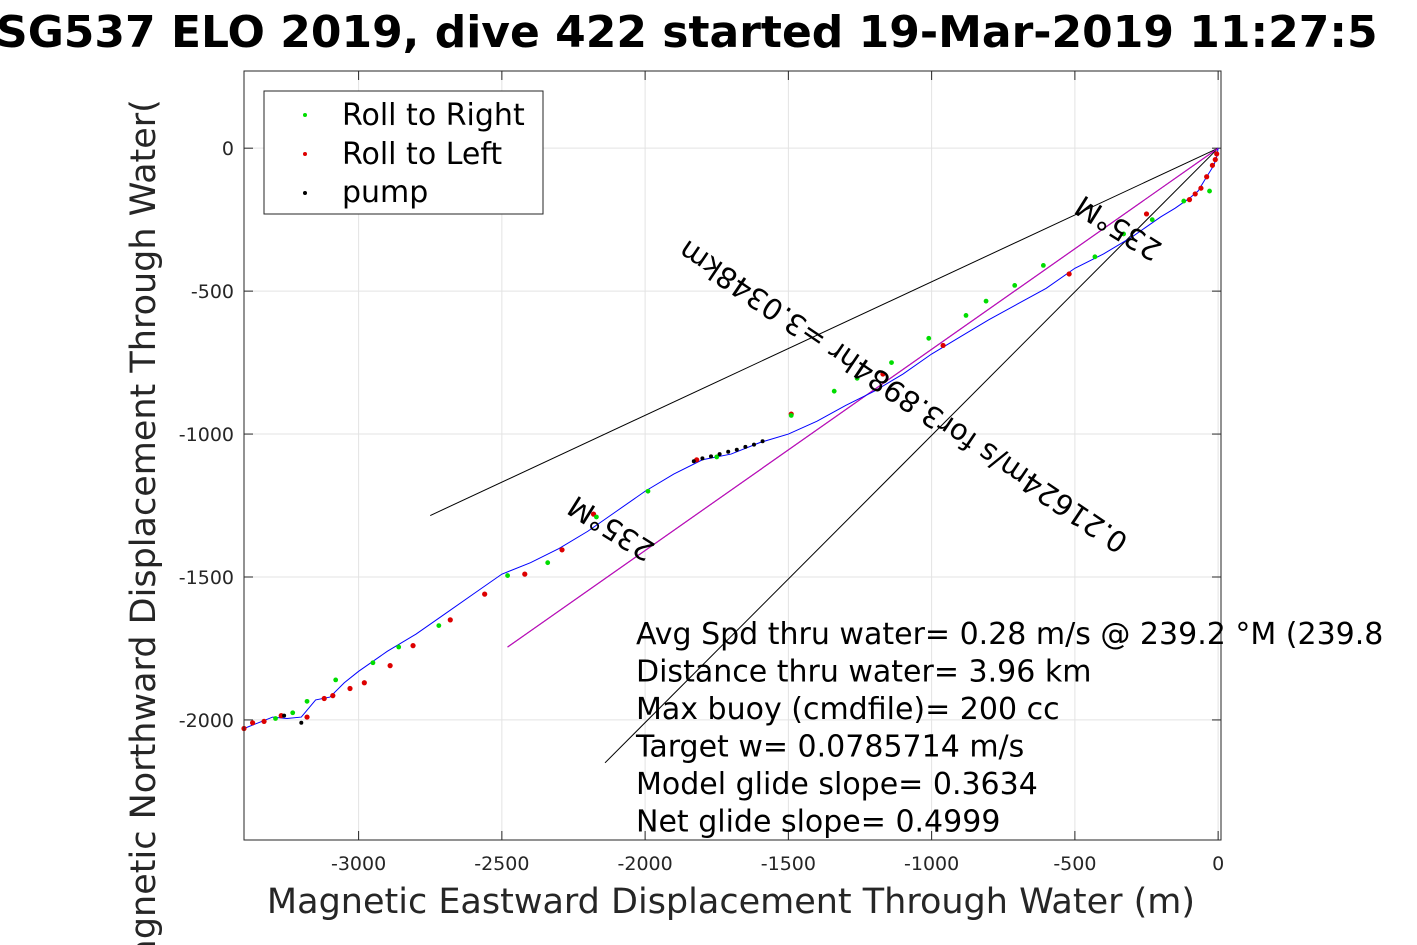 This screenshot has height=945, width=1417. Describe the element at coordinates (837, 784) in the screenshot. I see `annotation-line: Model glide slope= 0.3634` at that location.